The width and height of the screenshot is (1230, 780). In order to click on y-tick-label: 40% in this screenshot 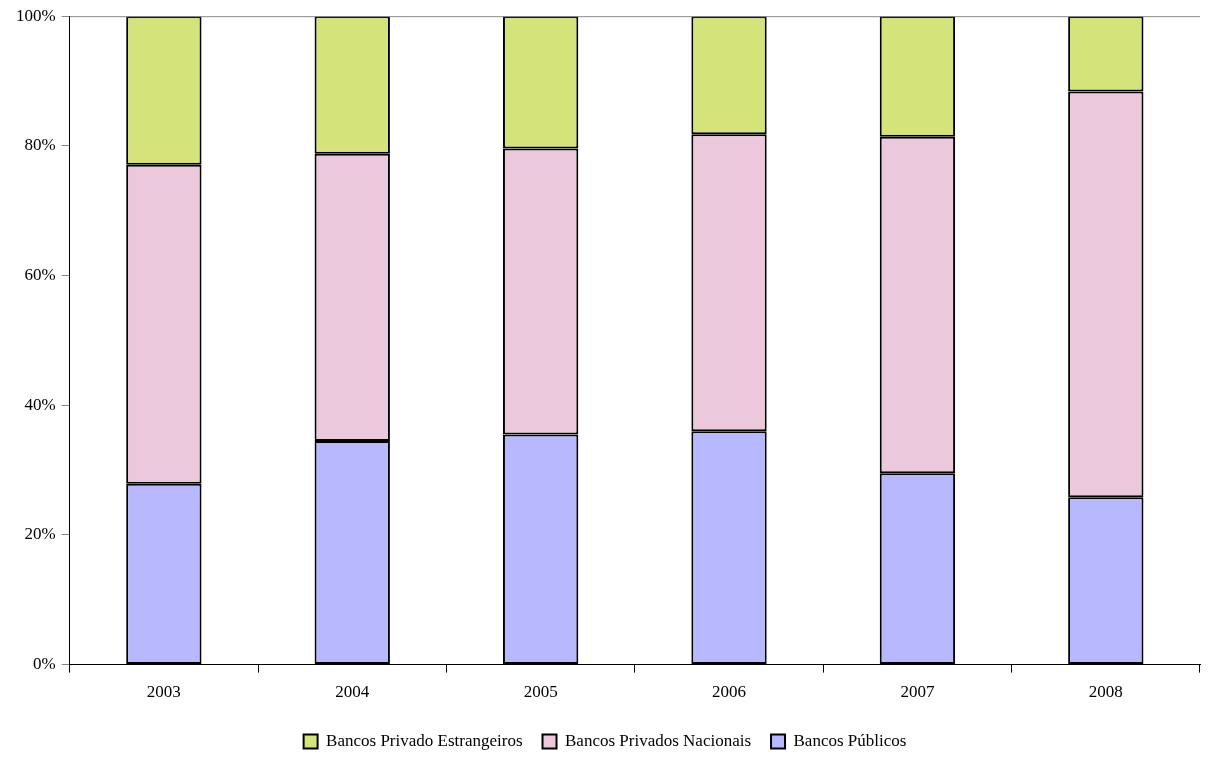, I will do `click(40, 404)`.